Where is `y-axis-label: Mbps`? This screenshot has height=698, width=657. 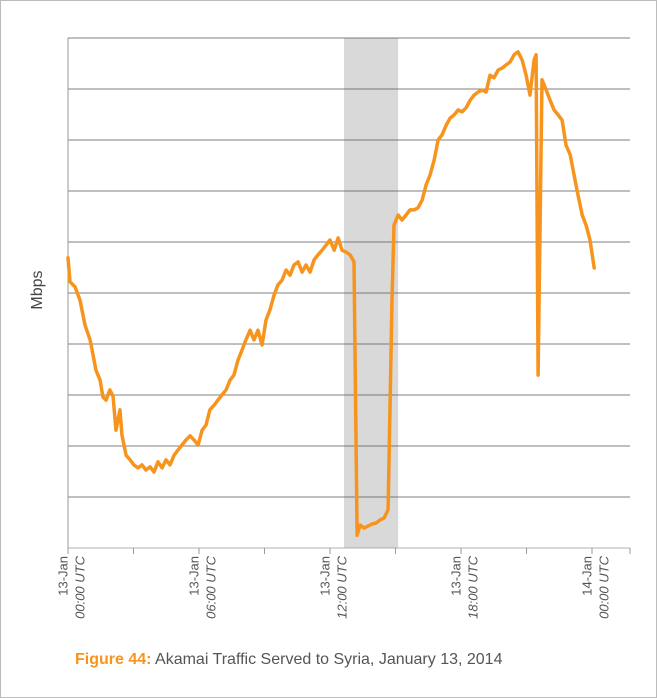 y-axis-label: Mbps is located at coordinates (37, 289).